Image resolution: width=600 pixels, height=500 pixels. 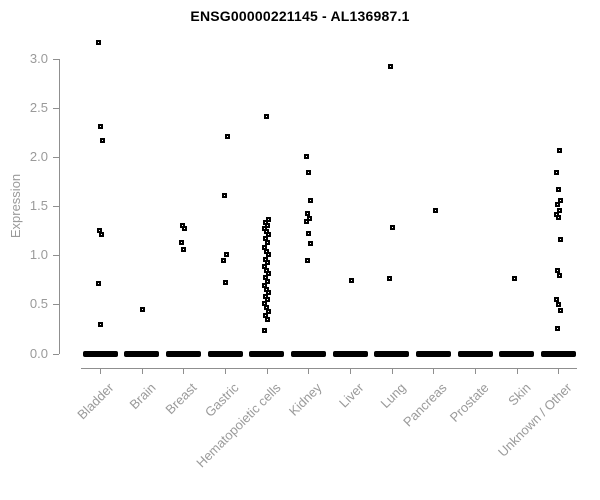 What do you see at coordinates (59, 206) in the screenshot?
I see `y-axis-line` at bounding box center [59, 206].